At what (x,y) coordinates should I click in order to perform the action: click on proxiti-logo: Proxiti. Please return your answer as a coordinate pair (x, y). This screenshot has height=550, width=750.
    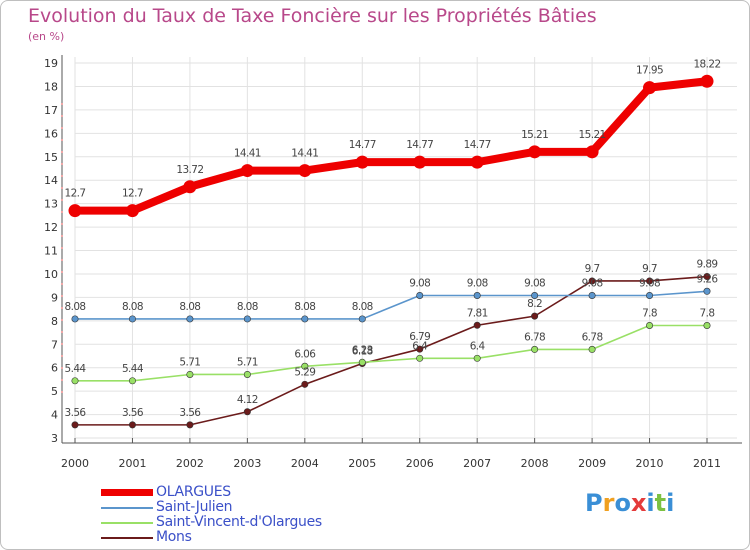
    Looking at the image, I should click on (629, 503).